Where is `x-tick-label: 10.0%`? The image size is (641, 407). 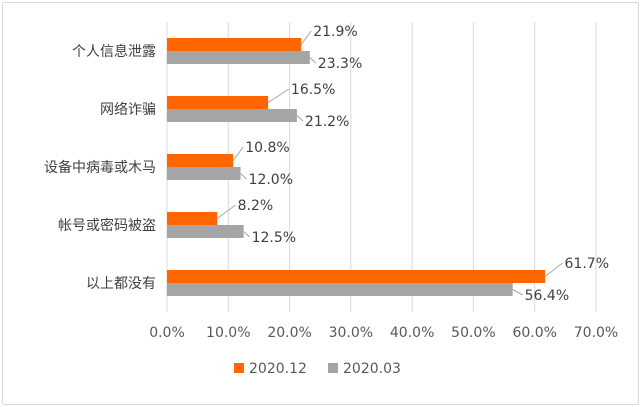 x-tick-label: 10.0% is located at coordinates (228, 333).